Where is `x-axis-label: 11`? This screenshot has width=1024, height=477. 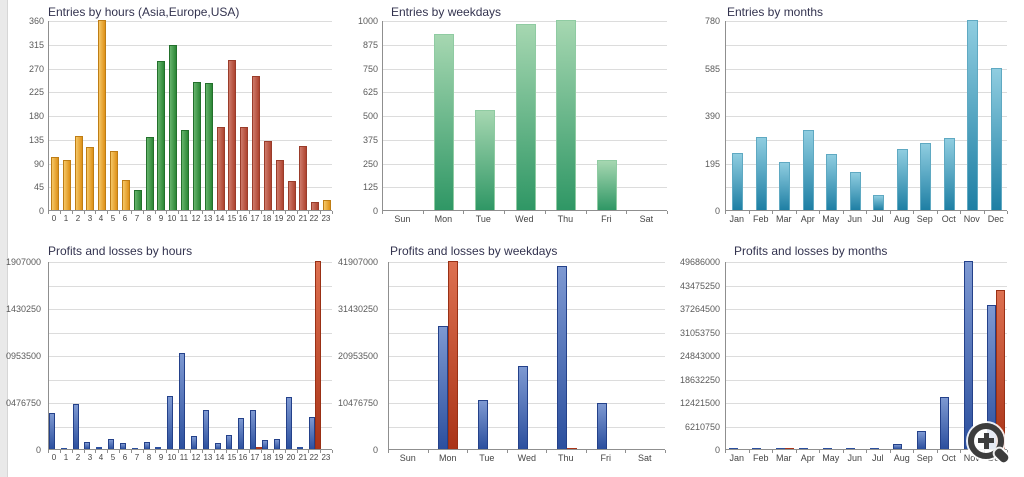
x-axis-label: 11 is located at coordinates (184, 457).